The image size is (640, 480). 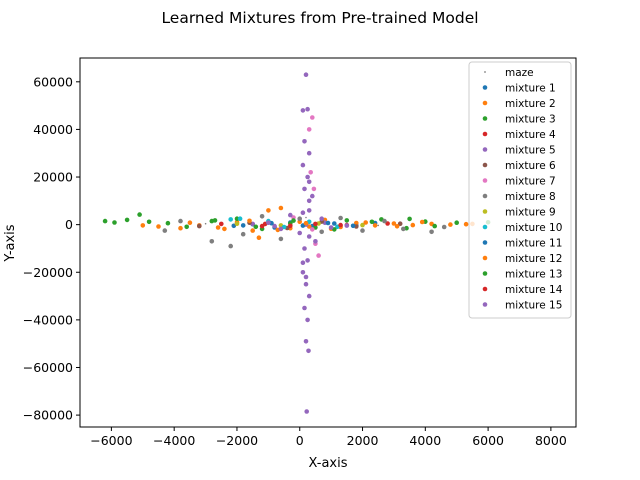 What do you see at coordinates (328, 463) in the screenshot?
I see `x-axis-label: X-axis` at bounding box center [328, 463].